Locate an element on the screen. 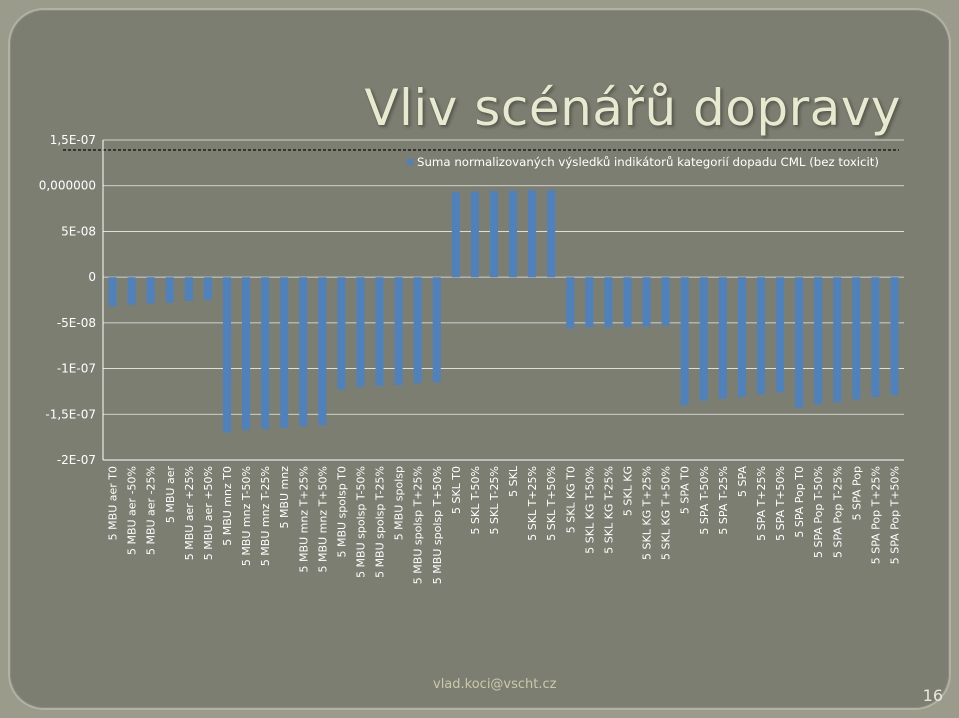  x-tick-label: 5 SPA T-50% is located at coordinates (704, 500).